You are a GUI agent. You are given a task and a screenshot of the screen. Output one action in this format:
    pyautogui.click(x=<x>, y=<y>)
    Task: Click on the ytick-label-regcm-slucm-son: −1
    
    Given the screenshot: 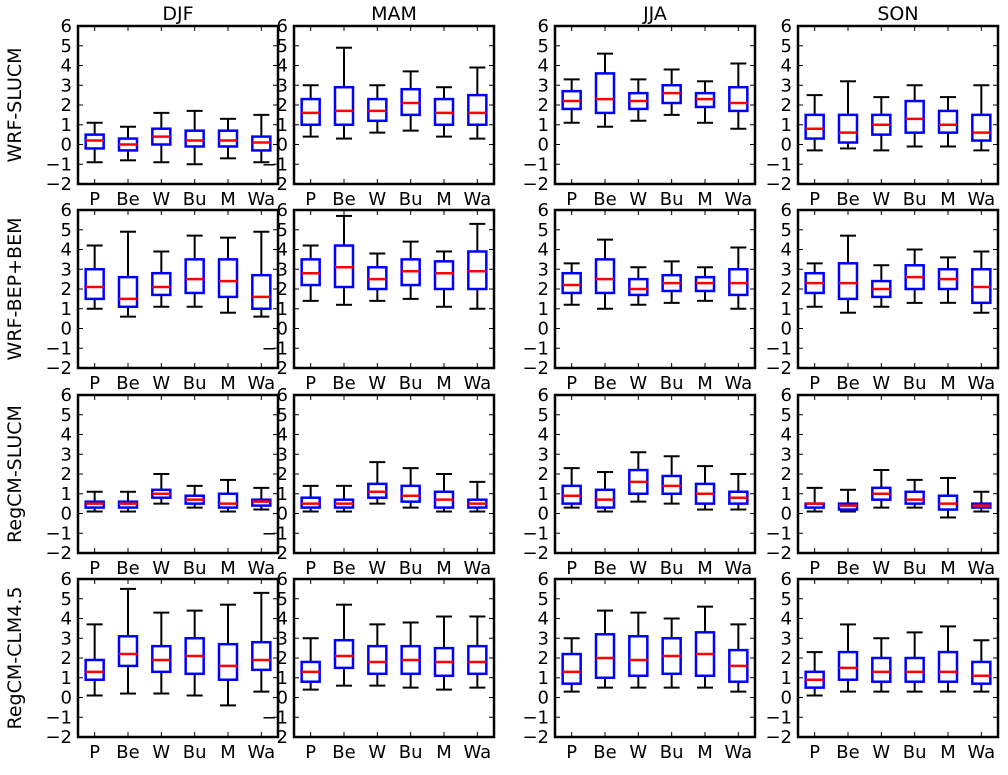 What is the action you would take?
    pyautogui.click(x=778, y=533)
    